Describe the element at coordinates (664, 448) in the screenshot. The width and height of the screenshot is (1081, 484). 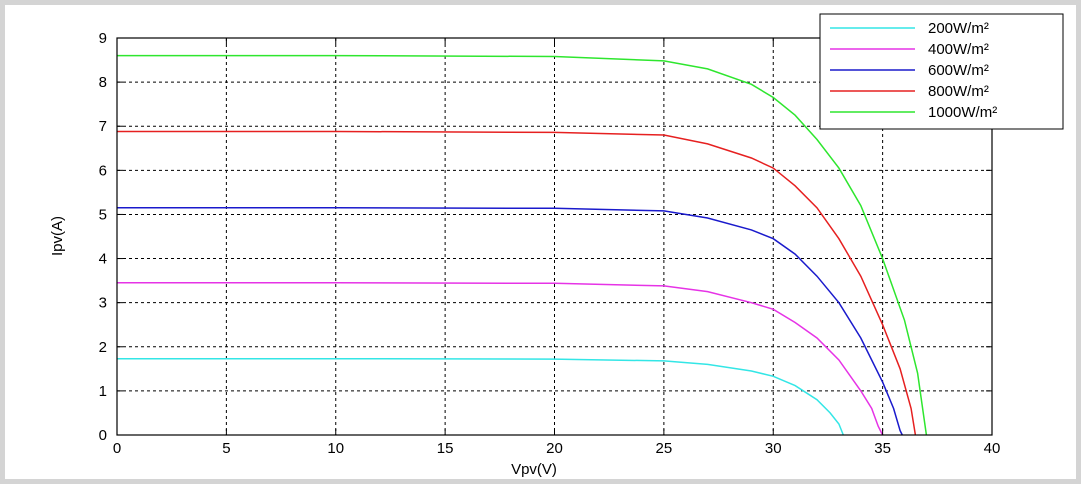
I see `x-tick-label: 25` at that location.